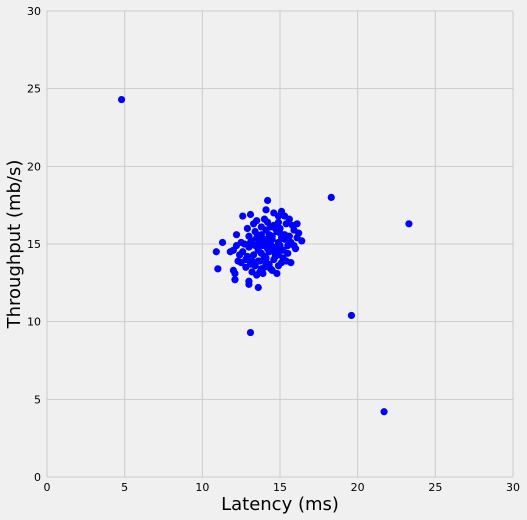 The width and height of the screenshot is (527, 520). I want to click on x-tick-label-6: 30, so click(513, 487).